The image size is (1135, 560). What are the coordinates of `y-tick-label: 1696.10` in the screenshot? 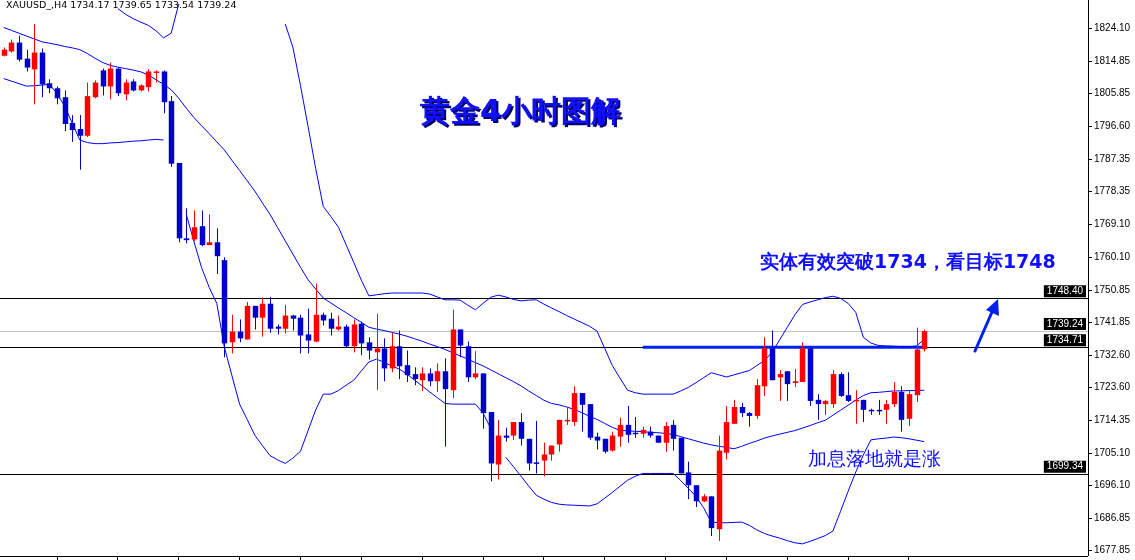 It's located at (1112, 485).